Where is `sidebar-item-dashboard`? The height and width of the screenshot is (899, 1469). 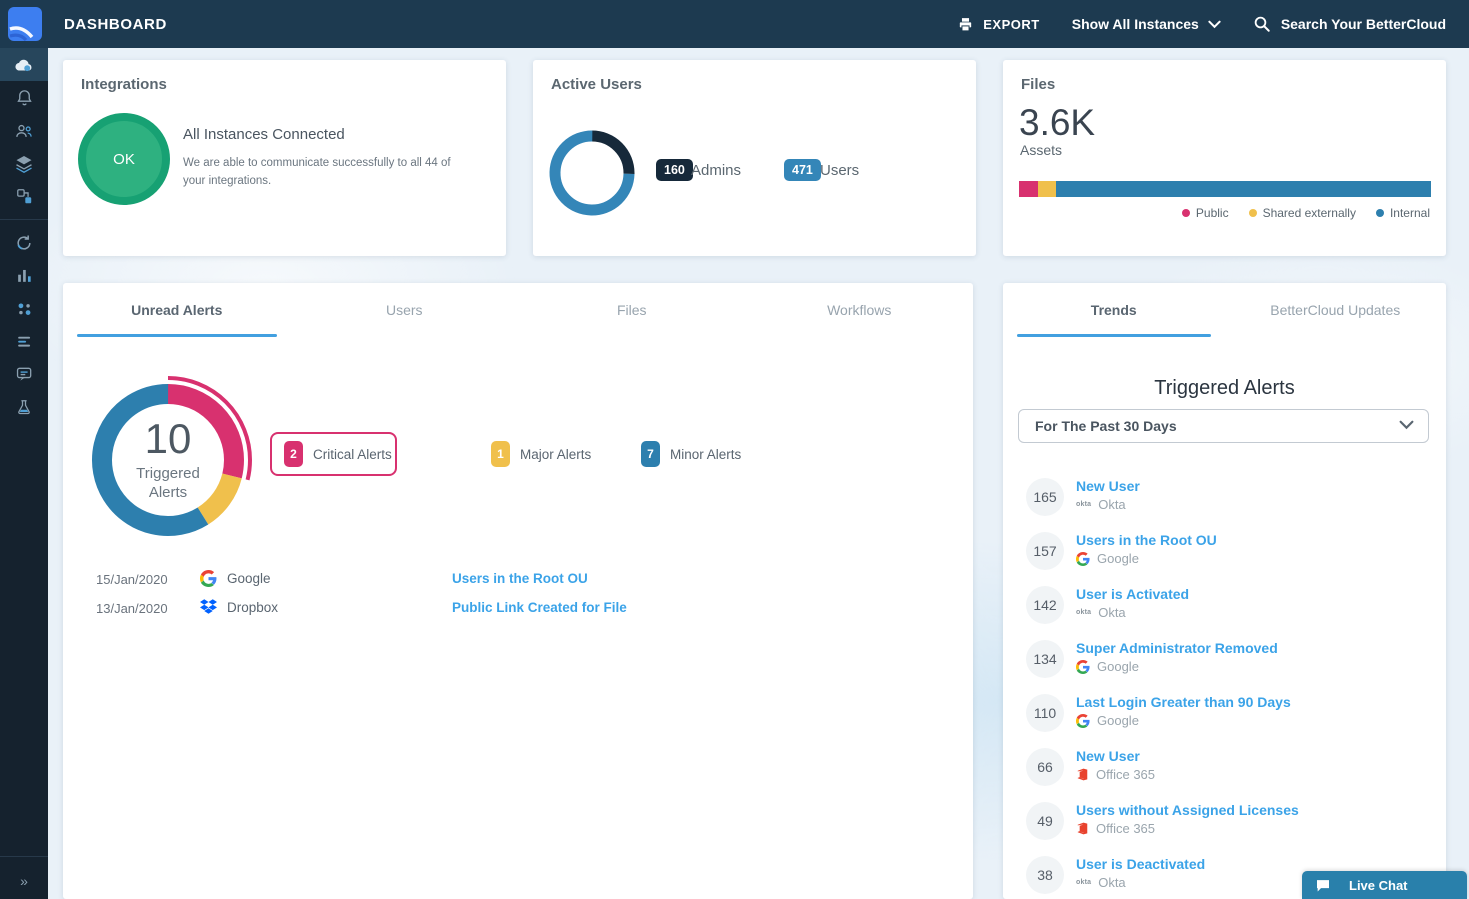
sidebar-item-dashboard is located at coordinates (24, 64).